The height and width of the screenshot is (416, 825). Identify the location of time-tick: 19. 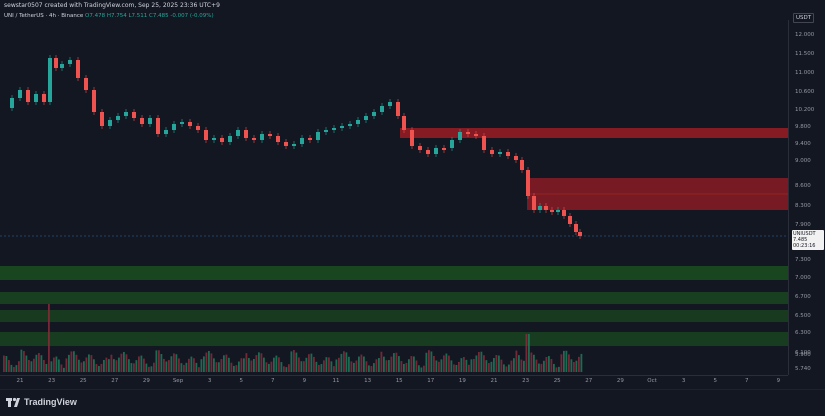
(462, 381).